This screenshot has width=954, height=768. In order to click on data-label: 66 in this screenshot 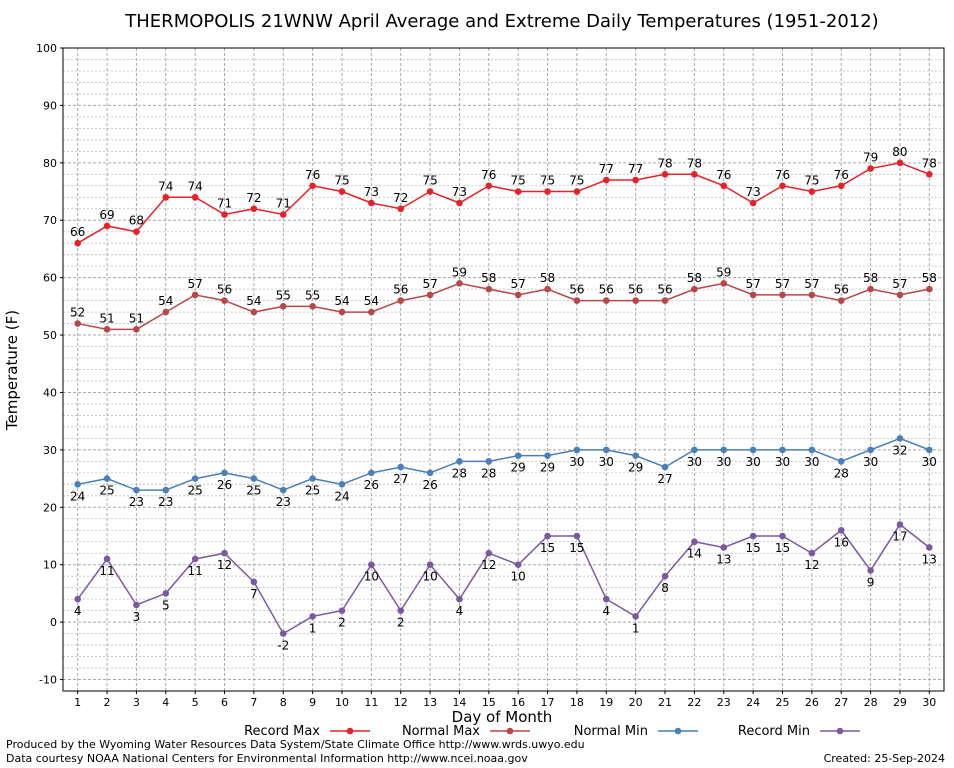, I will do `click(77, 232)`.